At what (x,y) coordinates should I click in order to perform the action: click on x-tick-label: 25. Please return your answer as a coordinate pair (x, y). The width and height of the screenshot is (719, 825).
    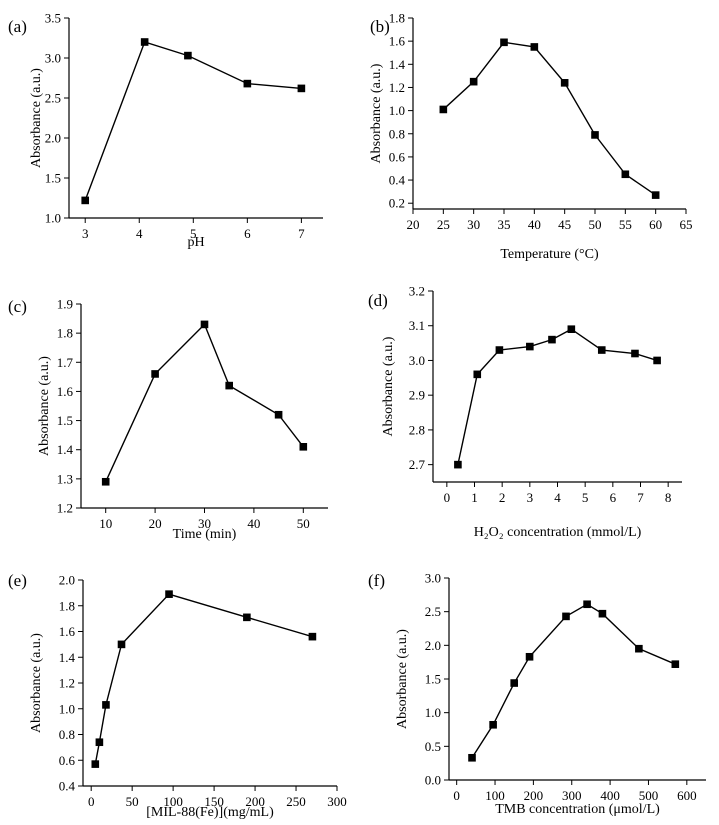
    Looking at the image, I should click on (443, 224).